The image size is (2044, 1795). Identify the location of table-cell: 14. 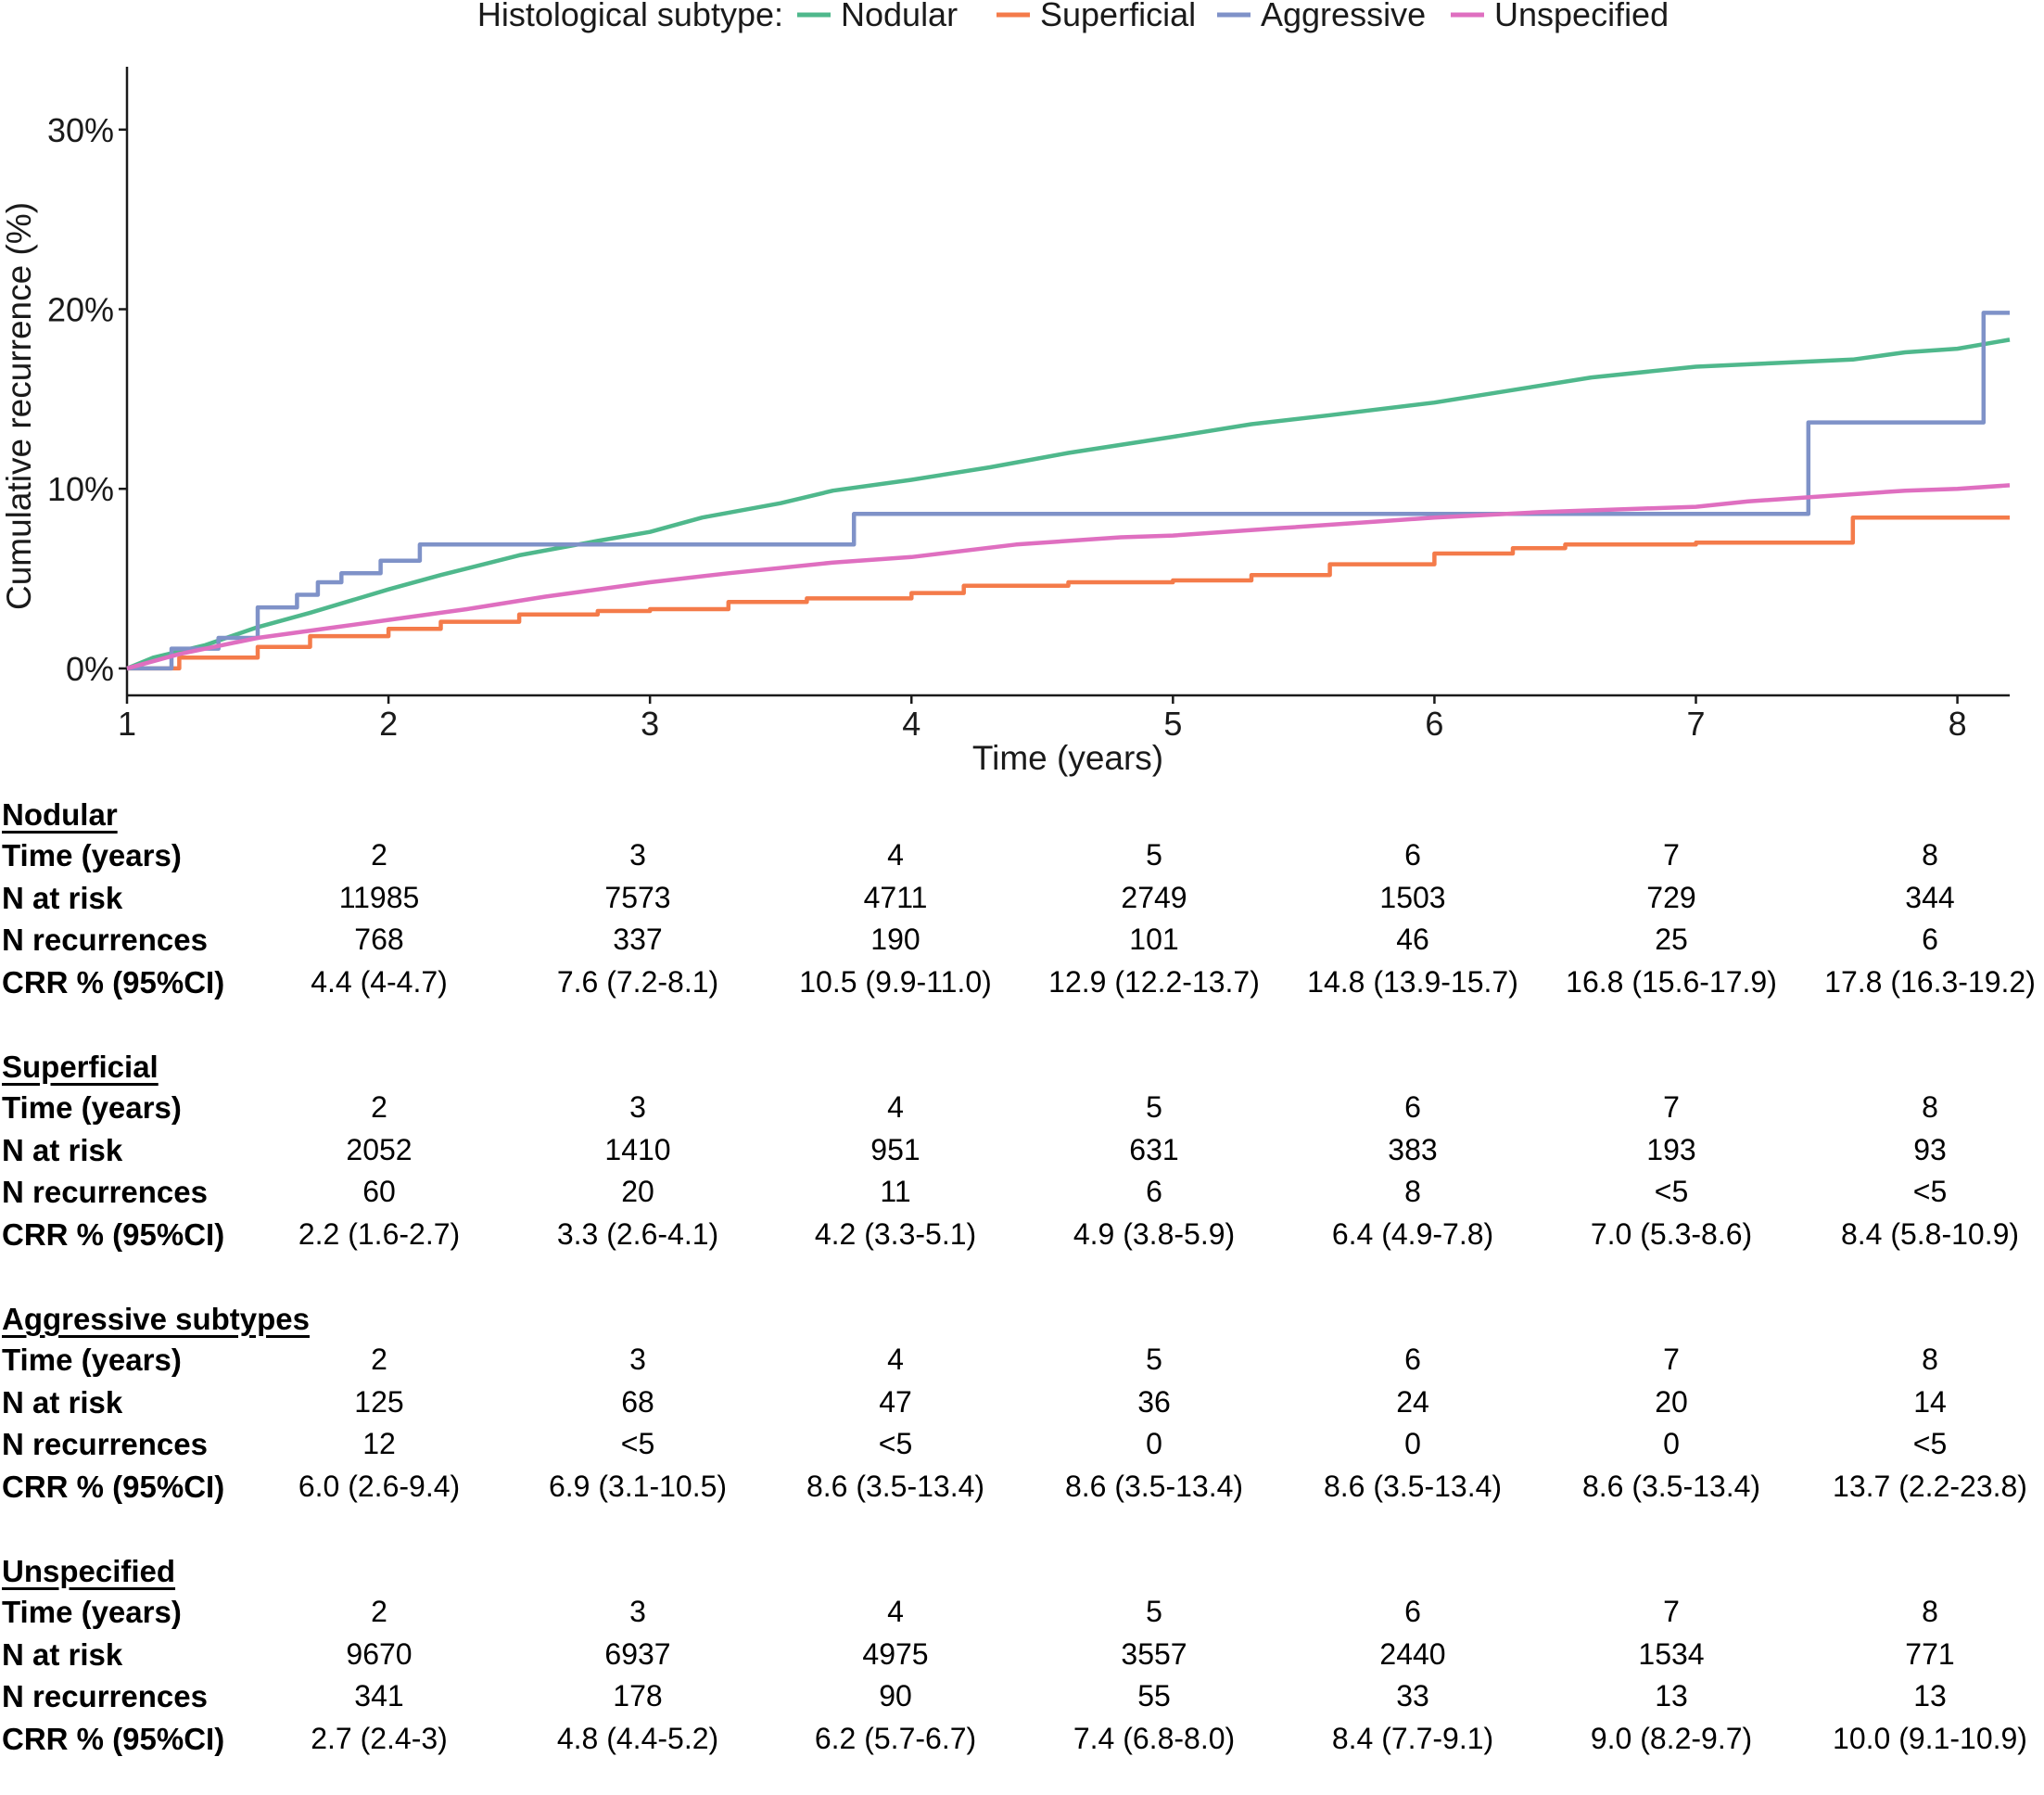
(1930, 1401).